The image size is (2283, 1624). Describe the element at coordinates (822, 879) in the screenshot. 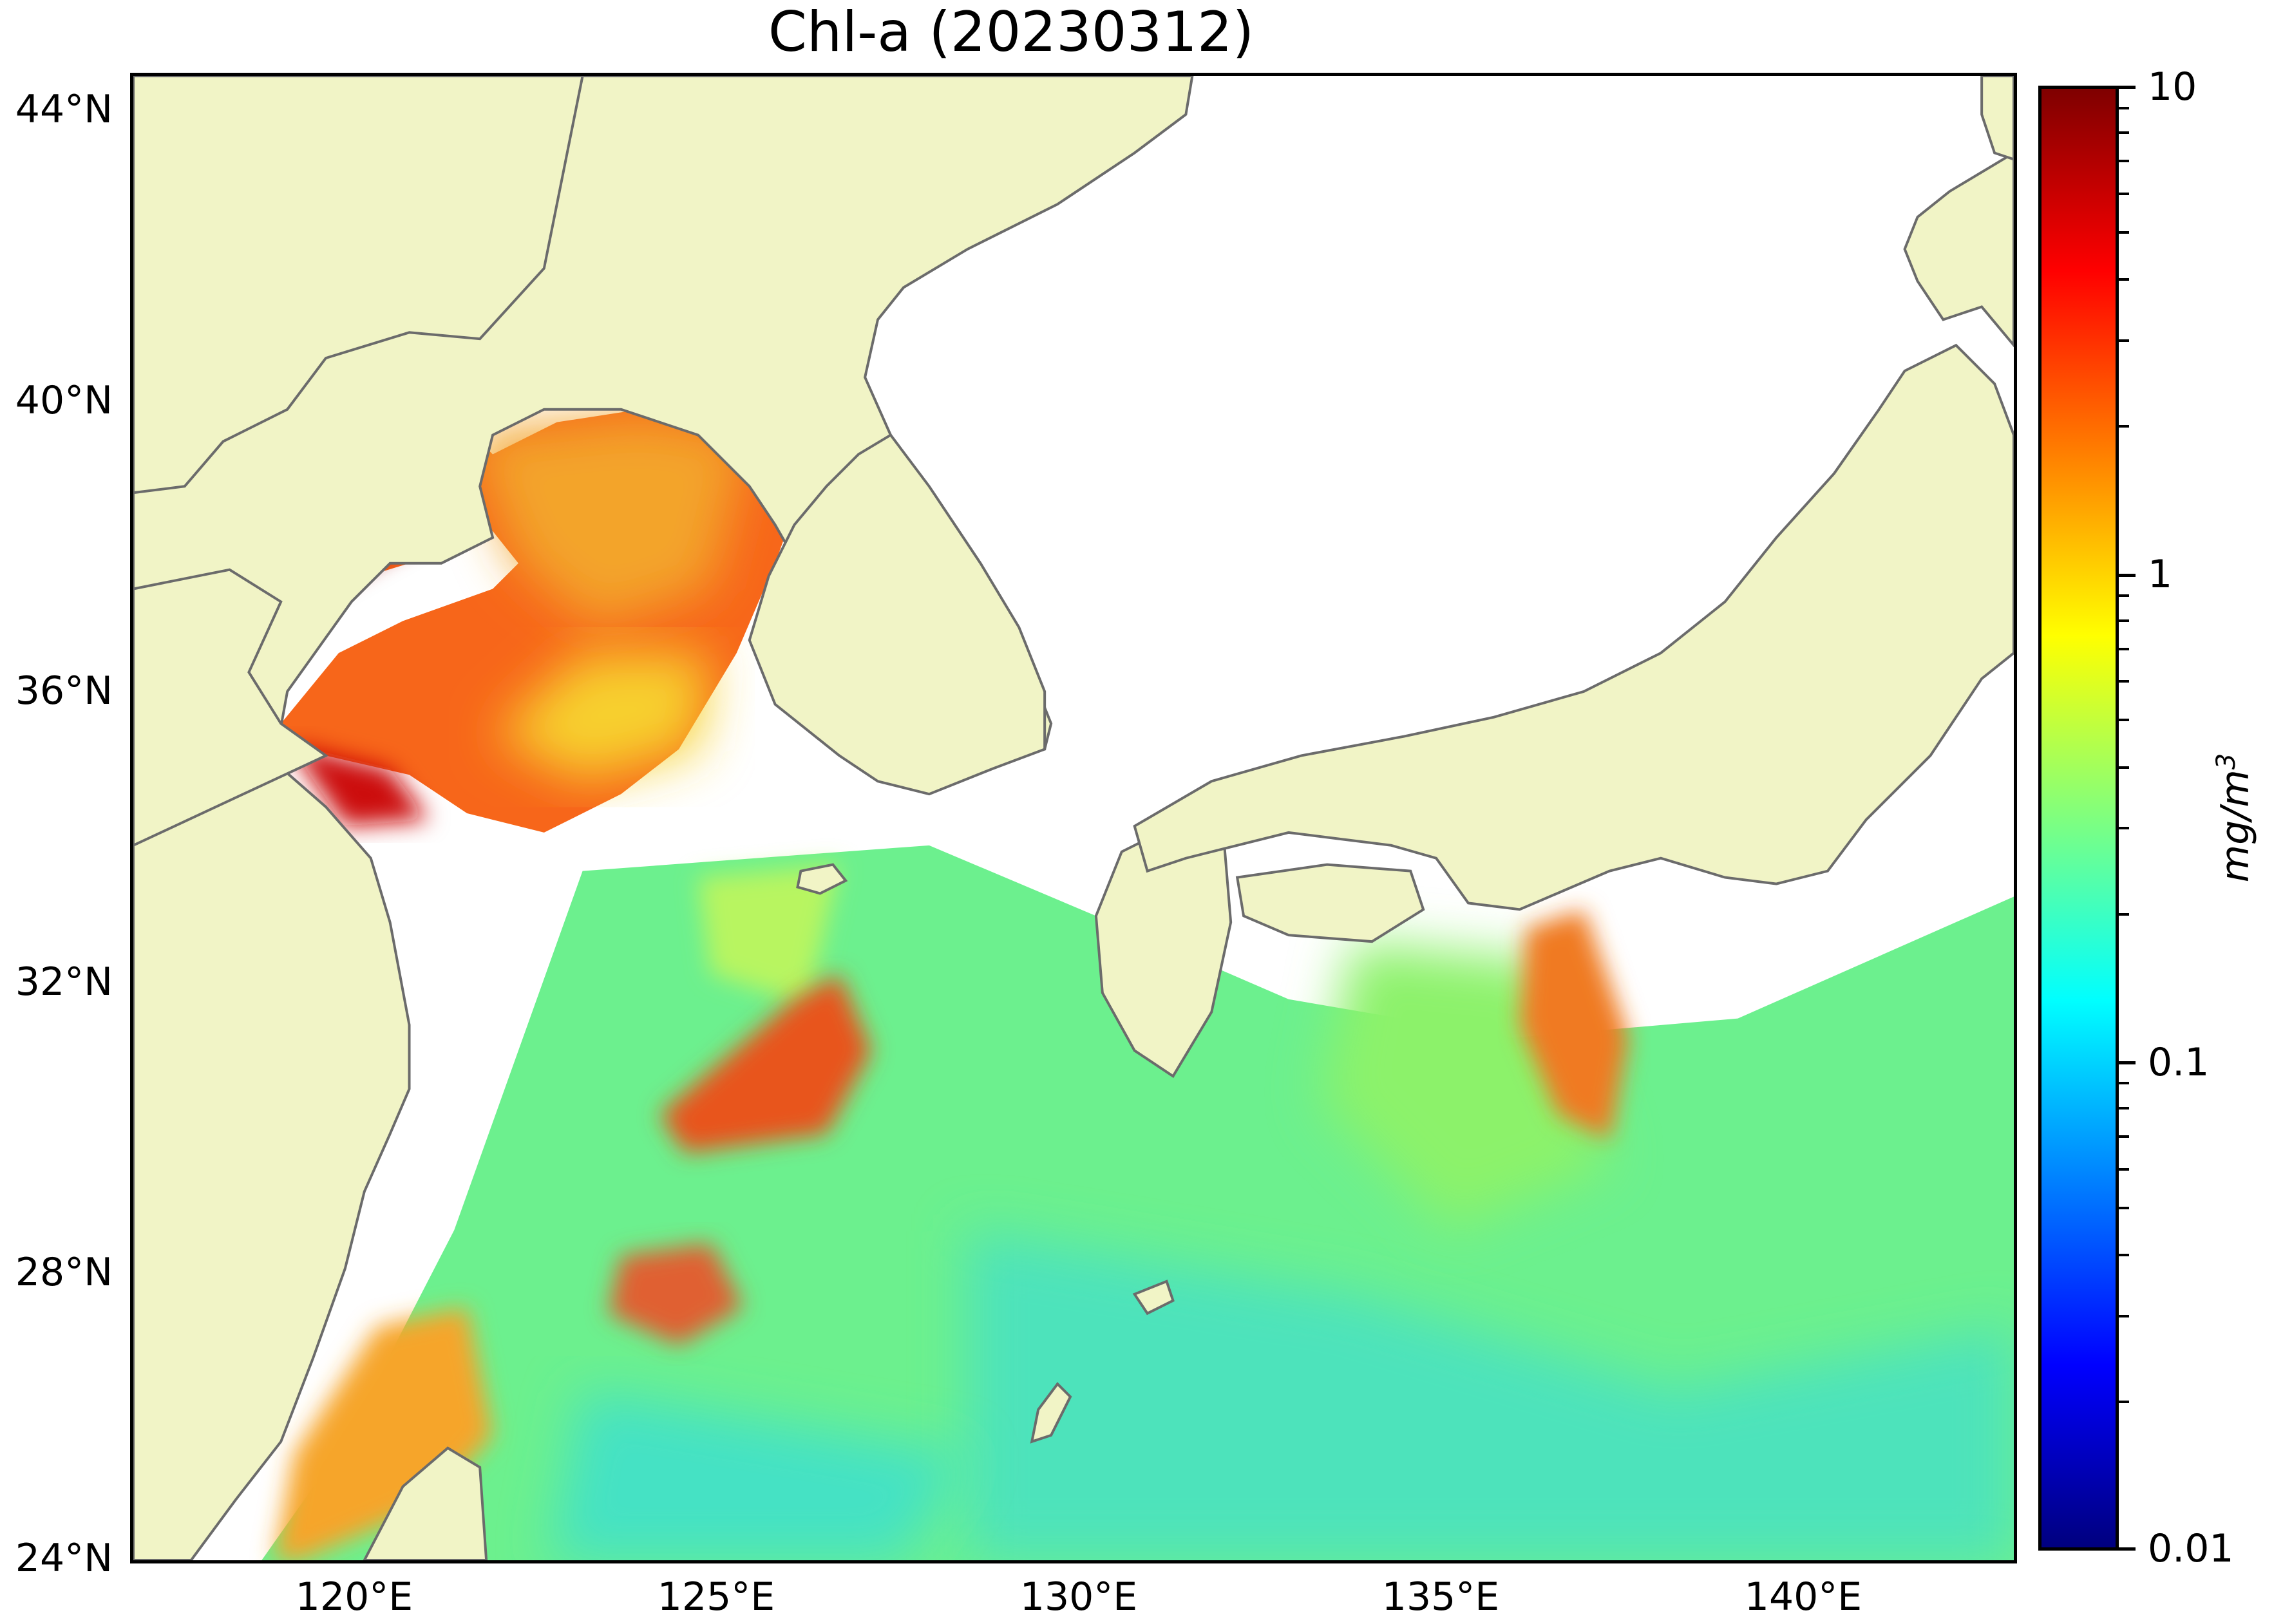

I see `jeju-island` at that location.